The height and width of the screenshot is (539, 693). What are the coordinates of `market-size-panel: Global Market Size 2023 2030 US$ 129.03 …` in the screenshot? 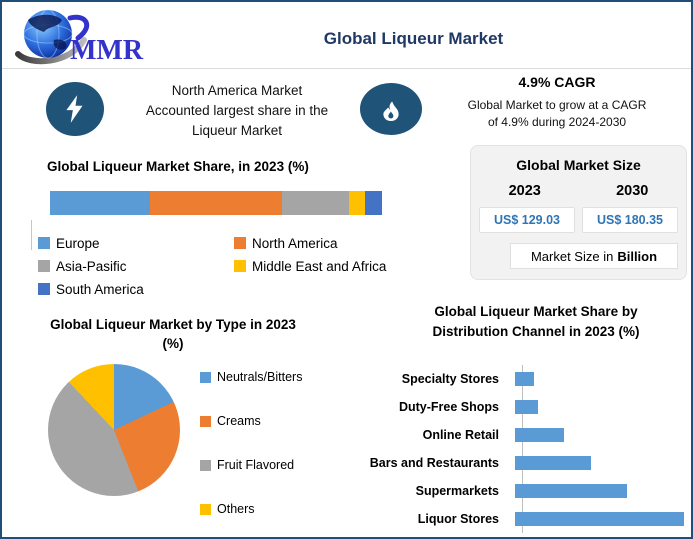 It's located at (578, 212).